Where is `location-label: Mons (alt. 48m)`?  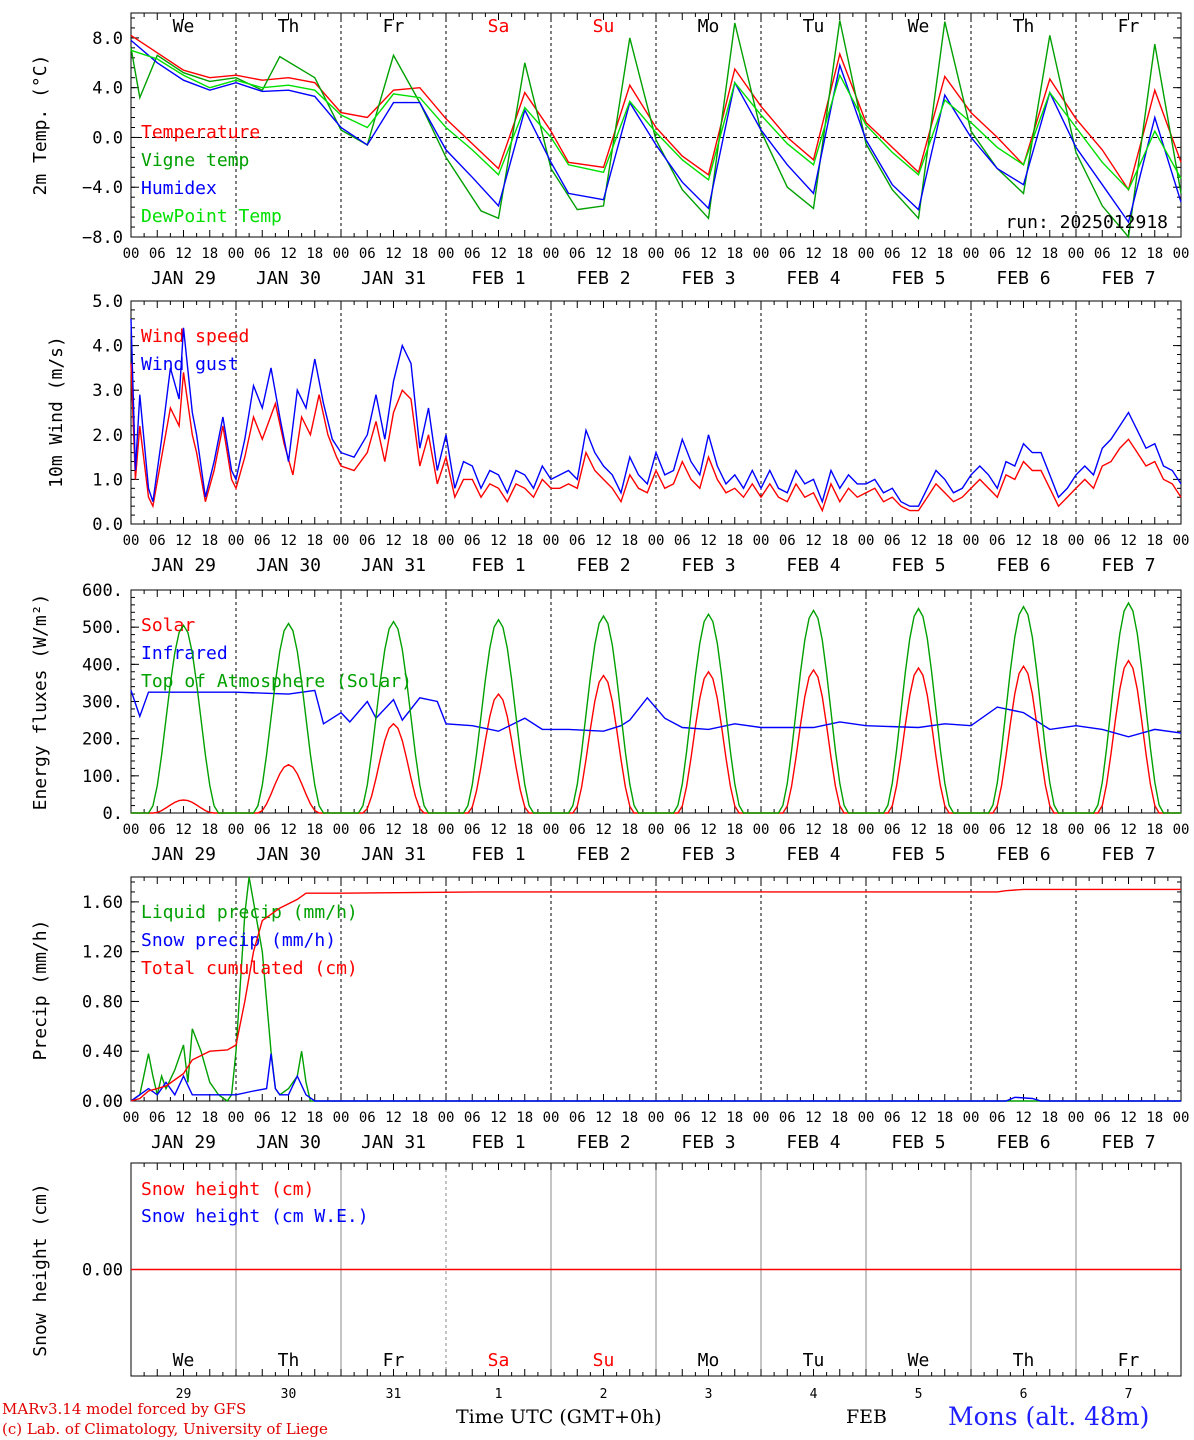 location-label: Mons (alt. 48m) is located at coordinates (1049, 1416).